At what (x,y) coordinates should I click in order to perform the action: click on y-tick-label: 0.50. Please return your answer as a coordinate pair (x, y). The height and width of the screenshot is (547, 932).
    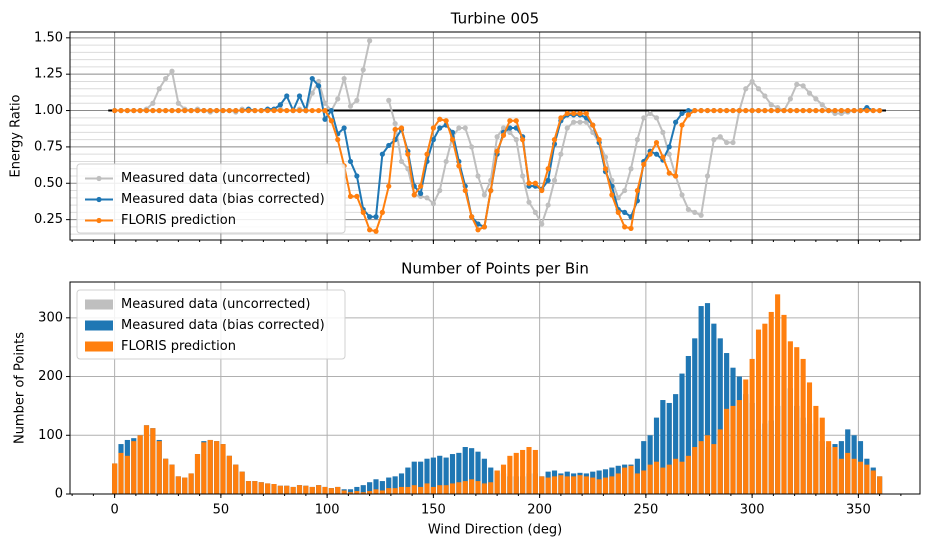
    Looking at the image, I should click on (48, 183).